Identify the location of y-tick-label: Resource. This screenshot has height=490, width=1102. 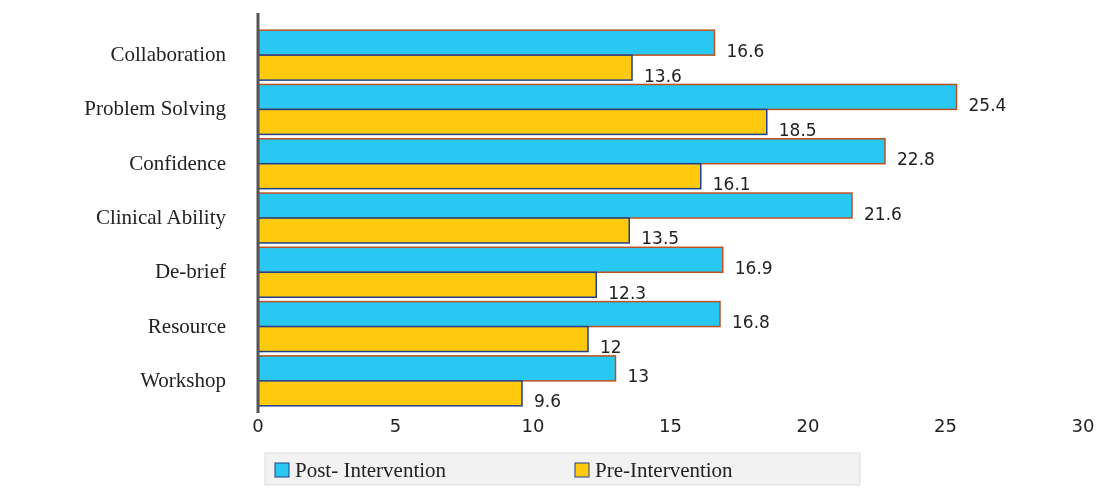
(186, 325).